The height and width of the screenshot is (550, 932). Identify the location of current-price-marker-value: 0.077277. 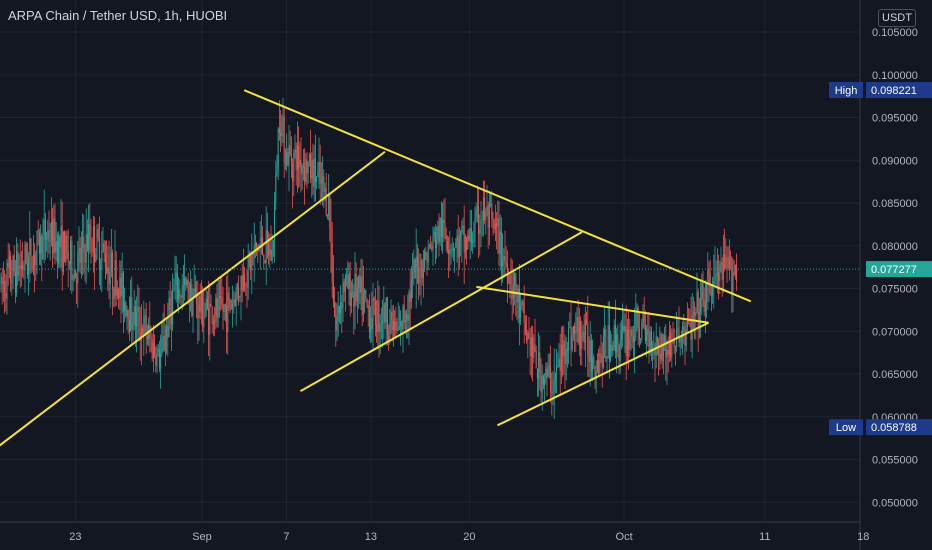
(894, 270).